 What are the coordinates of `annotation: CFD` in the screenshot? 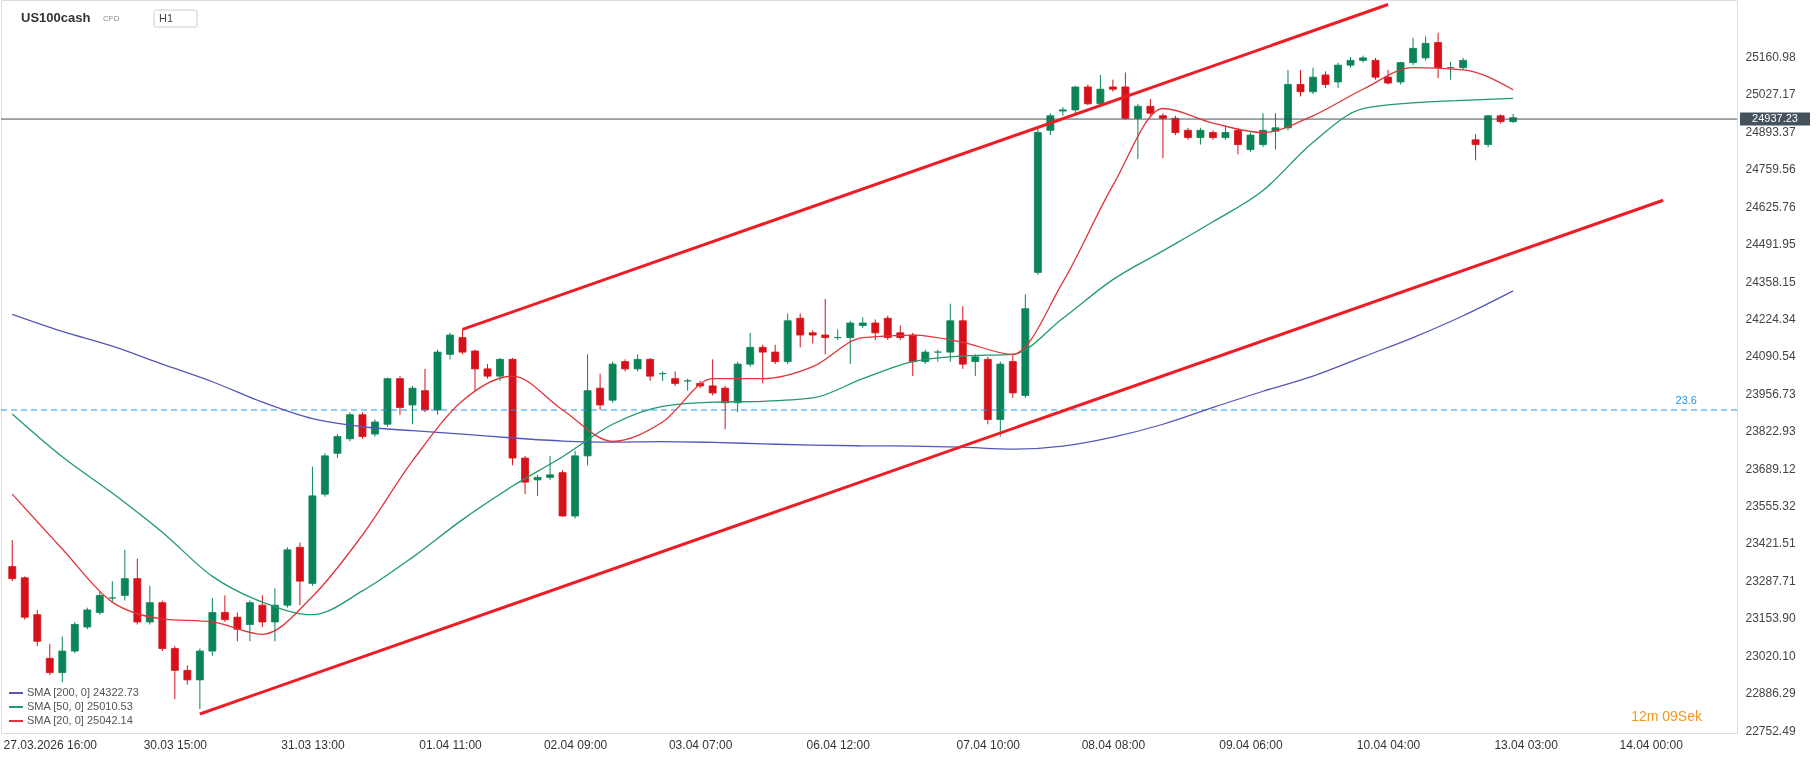 It's located at (111, 18).